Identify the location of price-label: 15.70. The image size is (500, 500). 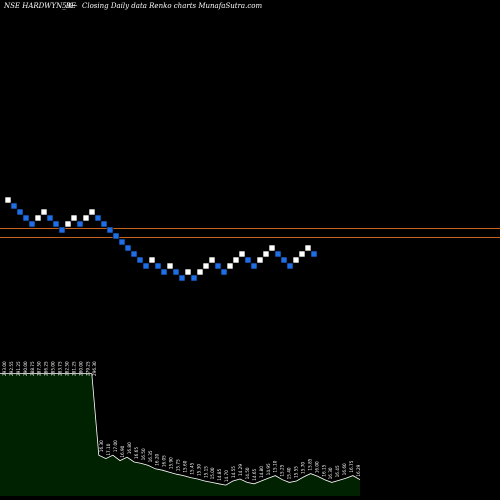
(302, 468).